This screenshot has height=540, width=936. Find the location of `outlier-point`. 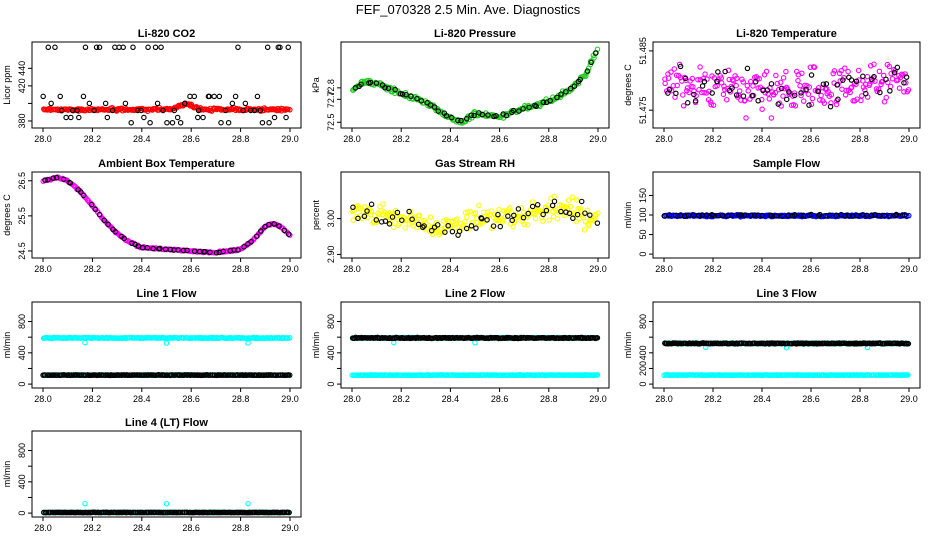

outlier-point is located at coordinates (85, 503).